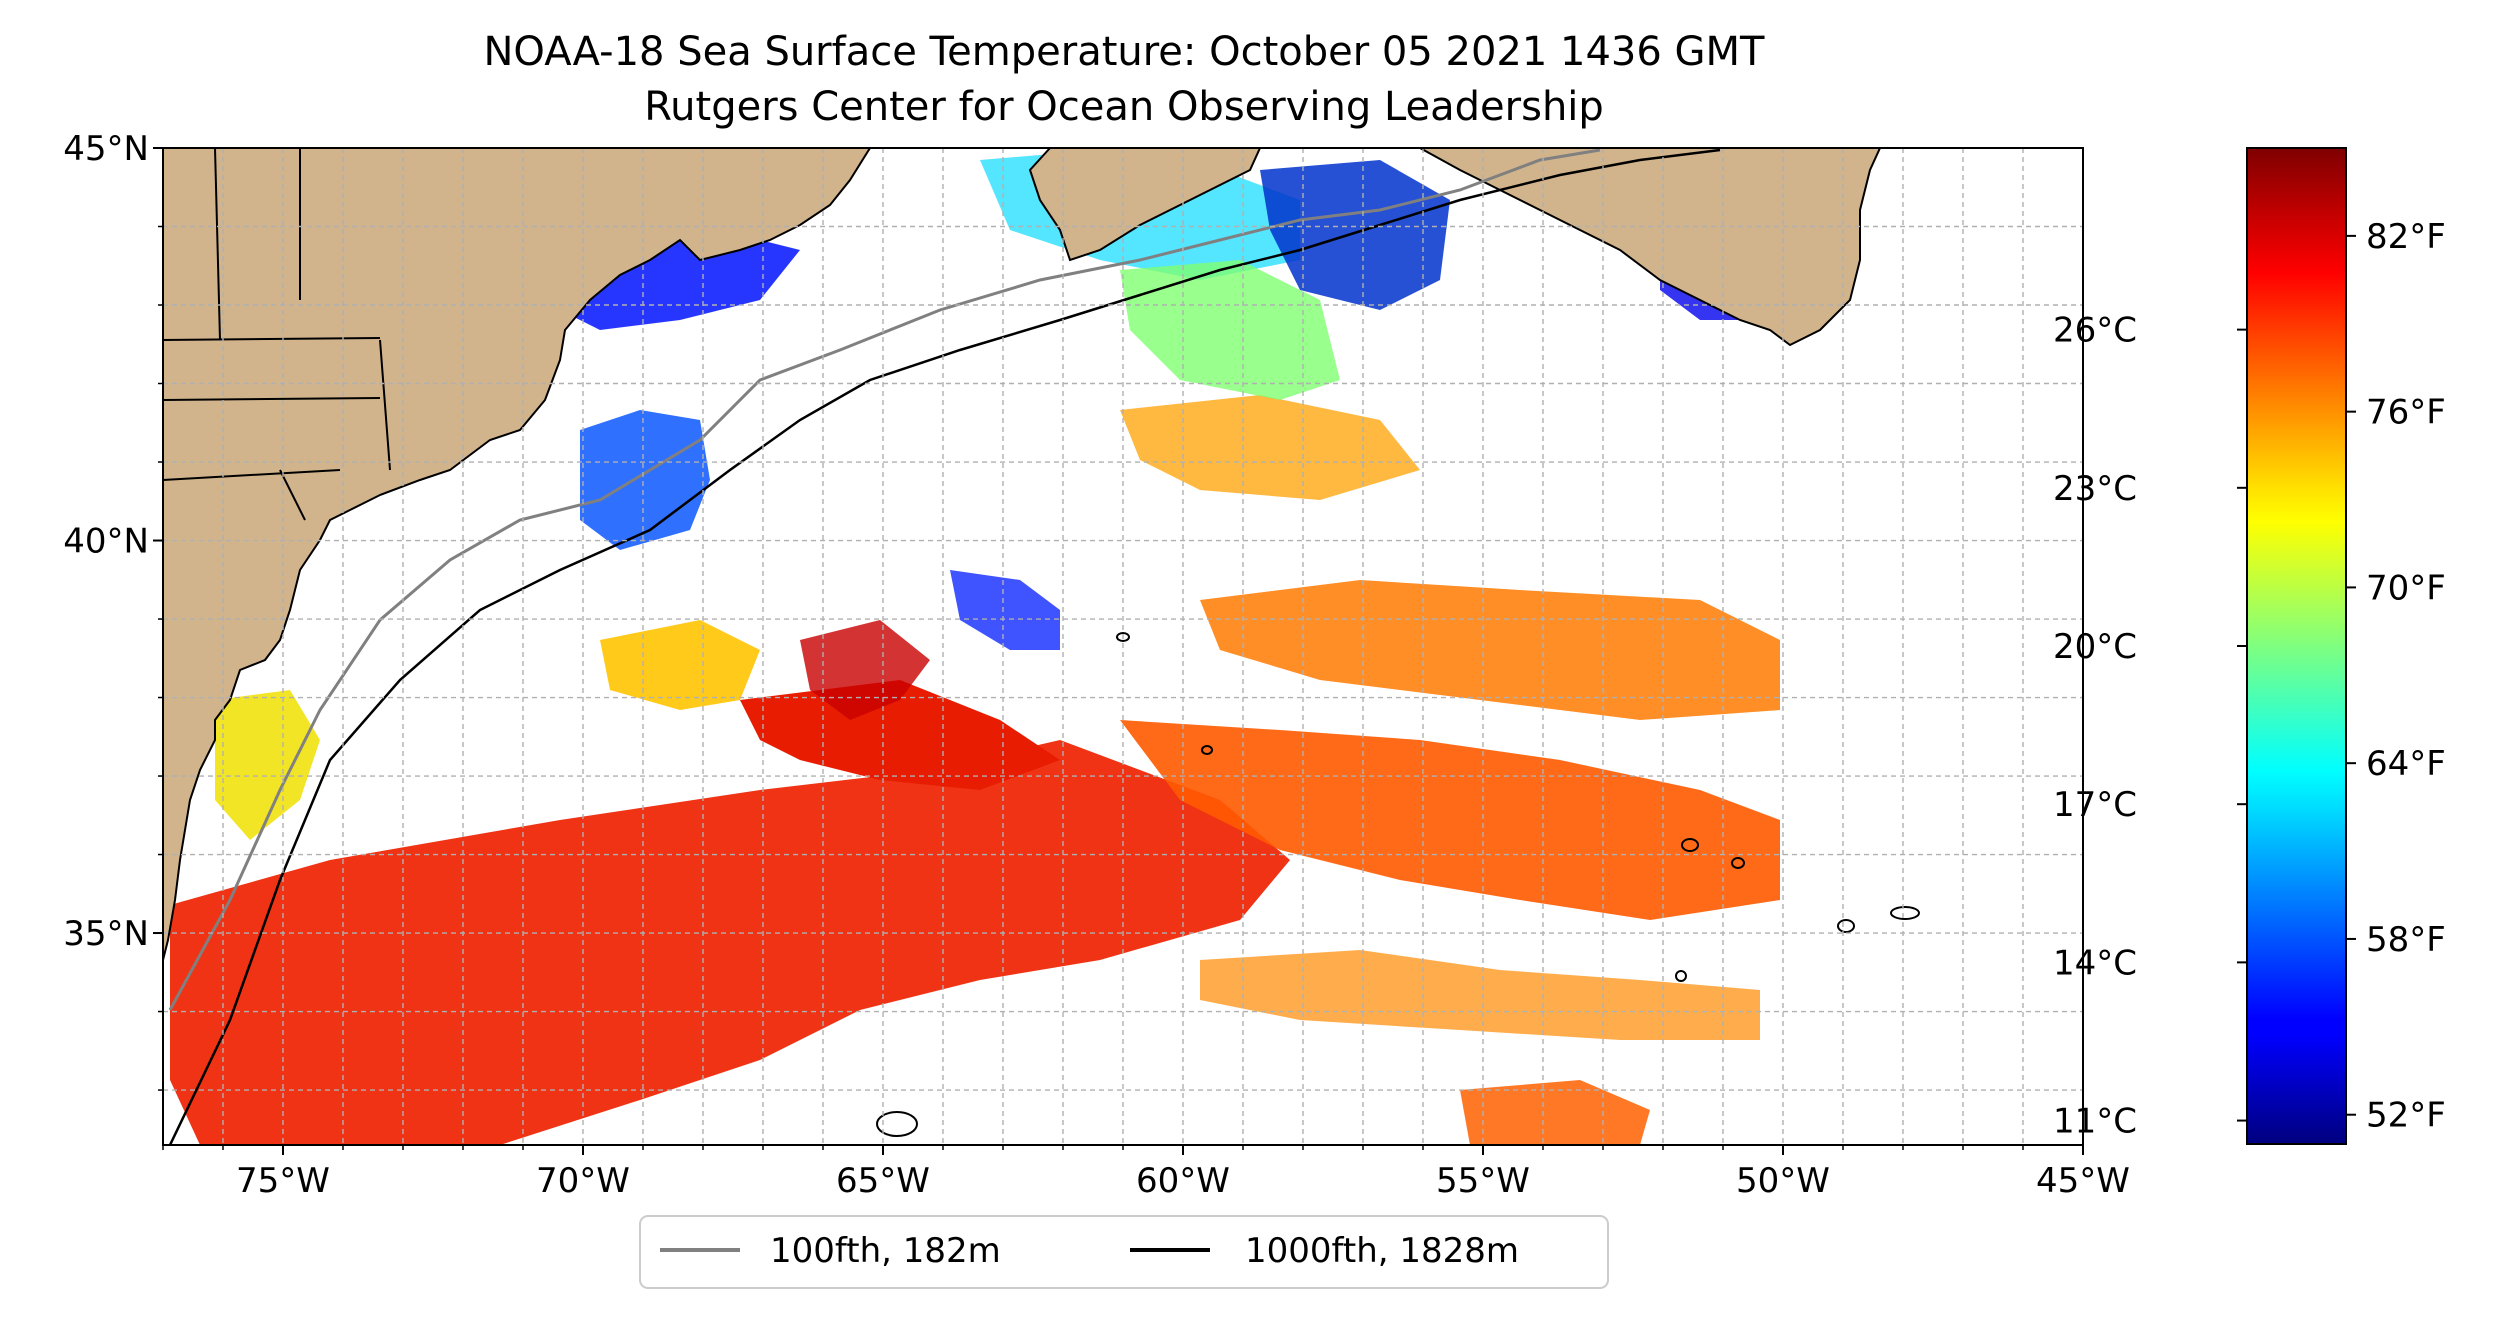  I want to click on colorbar-f-label: 82°F, so click(2406, 237).